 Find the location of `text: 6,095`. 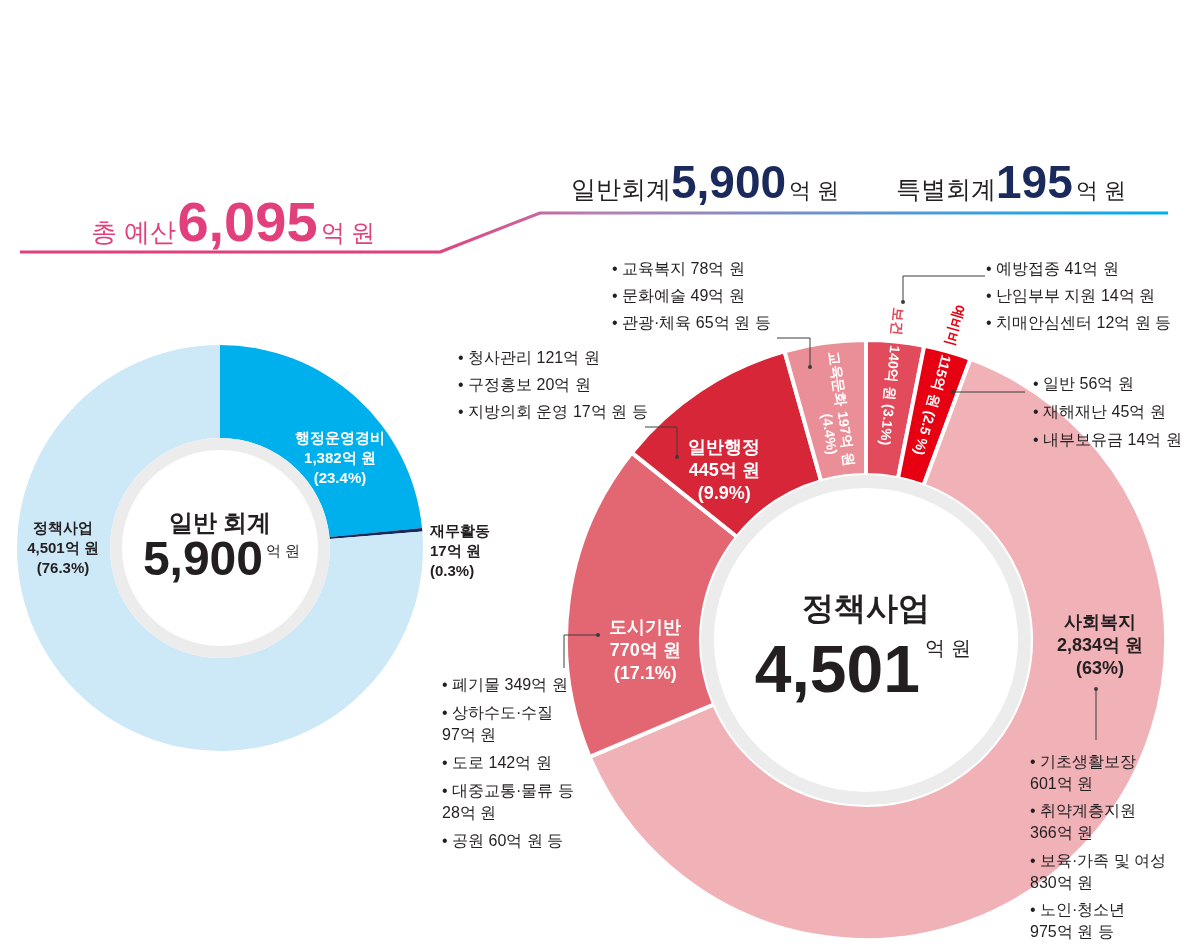

text: 6,095 is located at coordinates (247, 221).